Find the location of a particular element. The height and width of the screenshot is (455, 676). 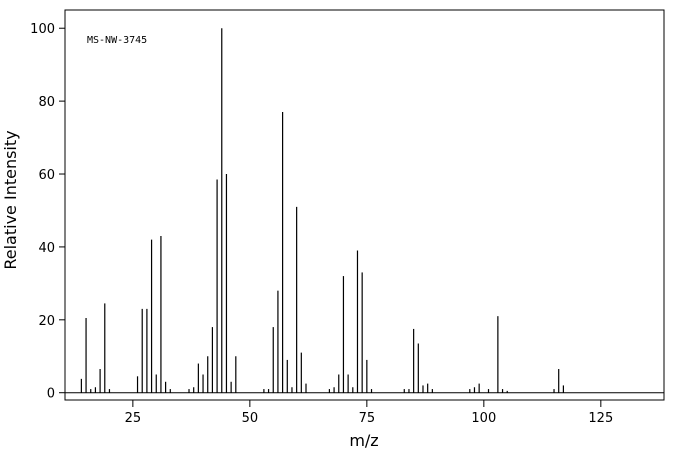

annotation: MS-NW-3745 is located at coordinates (117, 40).